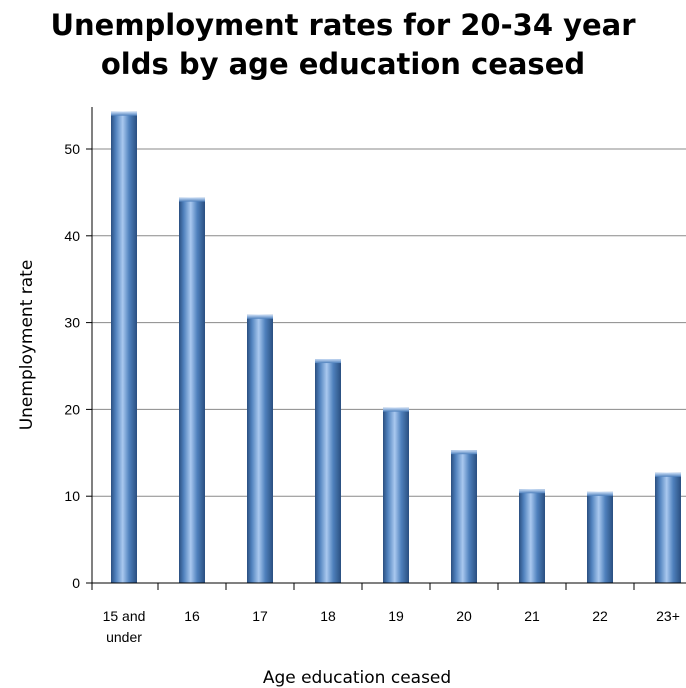  Describe the element at coordinates (260, 616) in the screenshot. I see `x-tick-label: 17` at that location.